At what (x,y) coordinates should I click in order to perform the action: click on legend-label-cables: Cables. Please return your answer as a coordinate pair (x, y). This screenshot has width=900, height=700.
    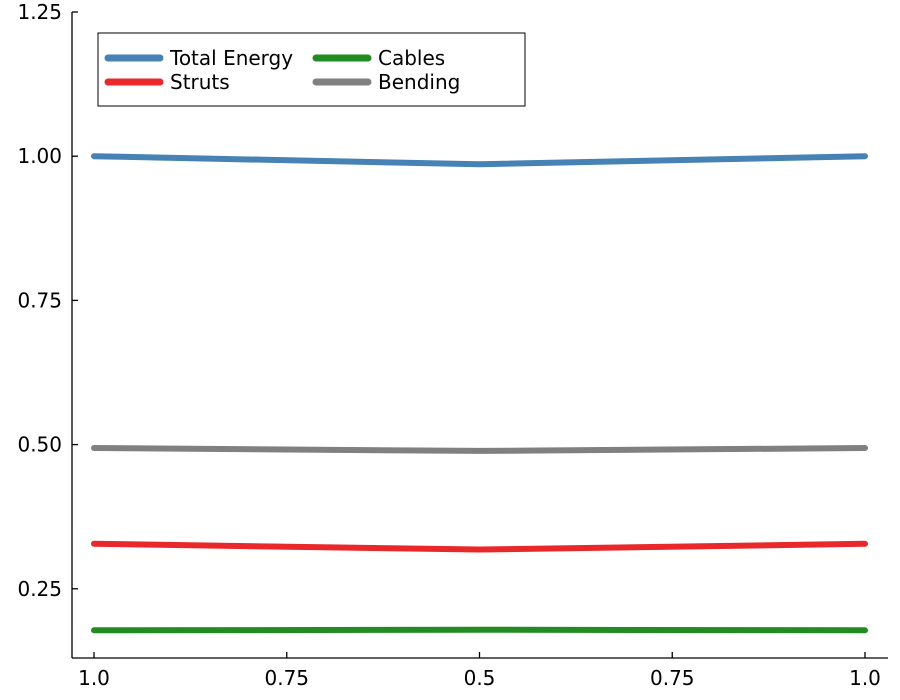
    Looking at the image, I should click on (411, 58).